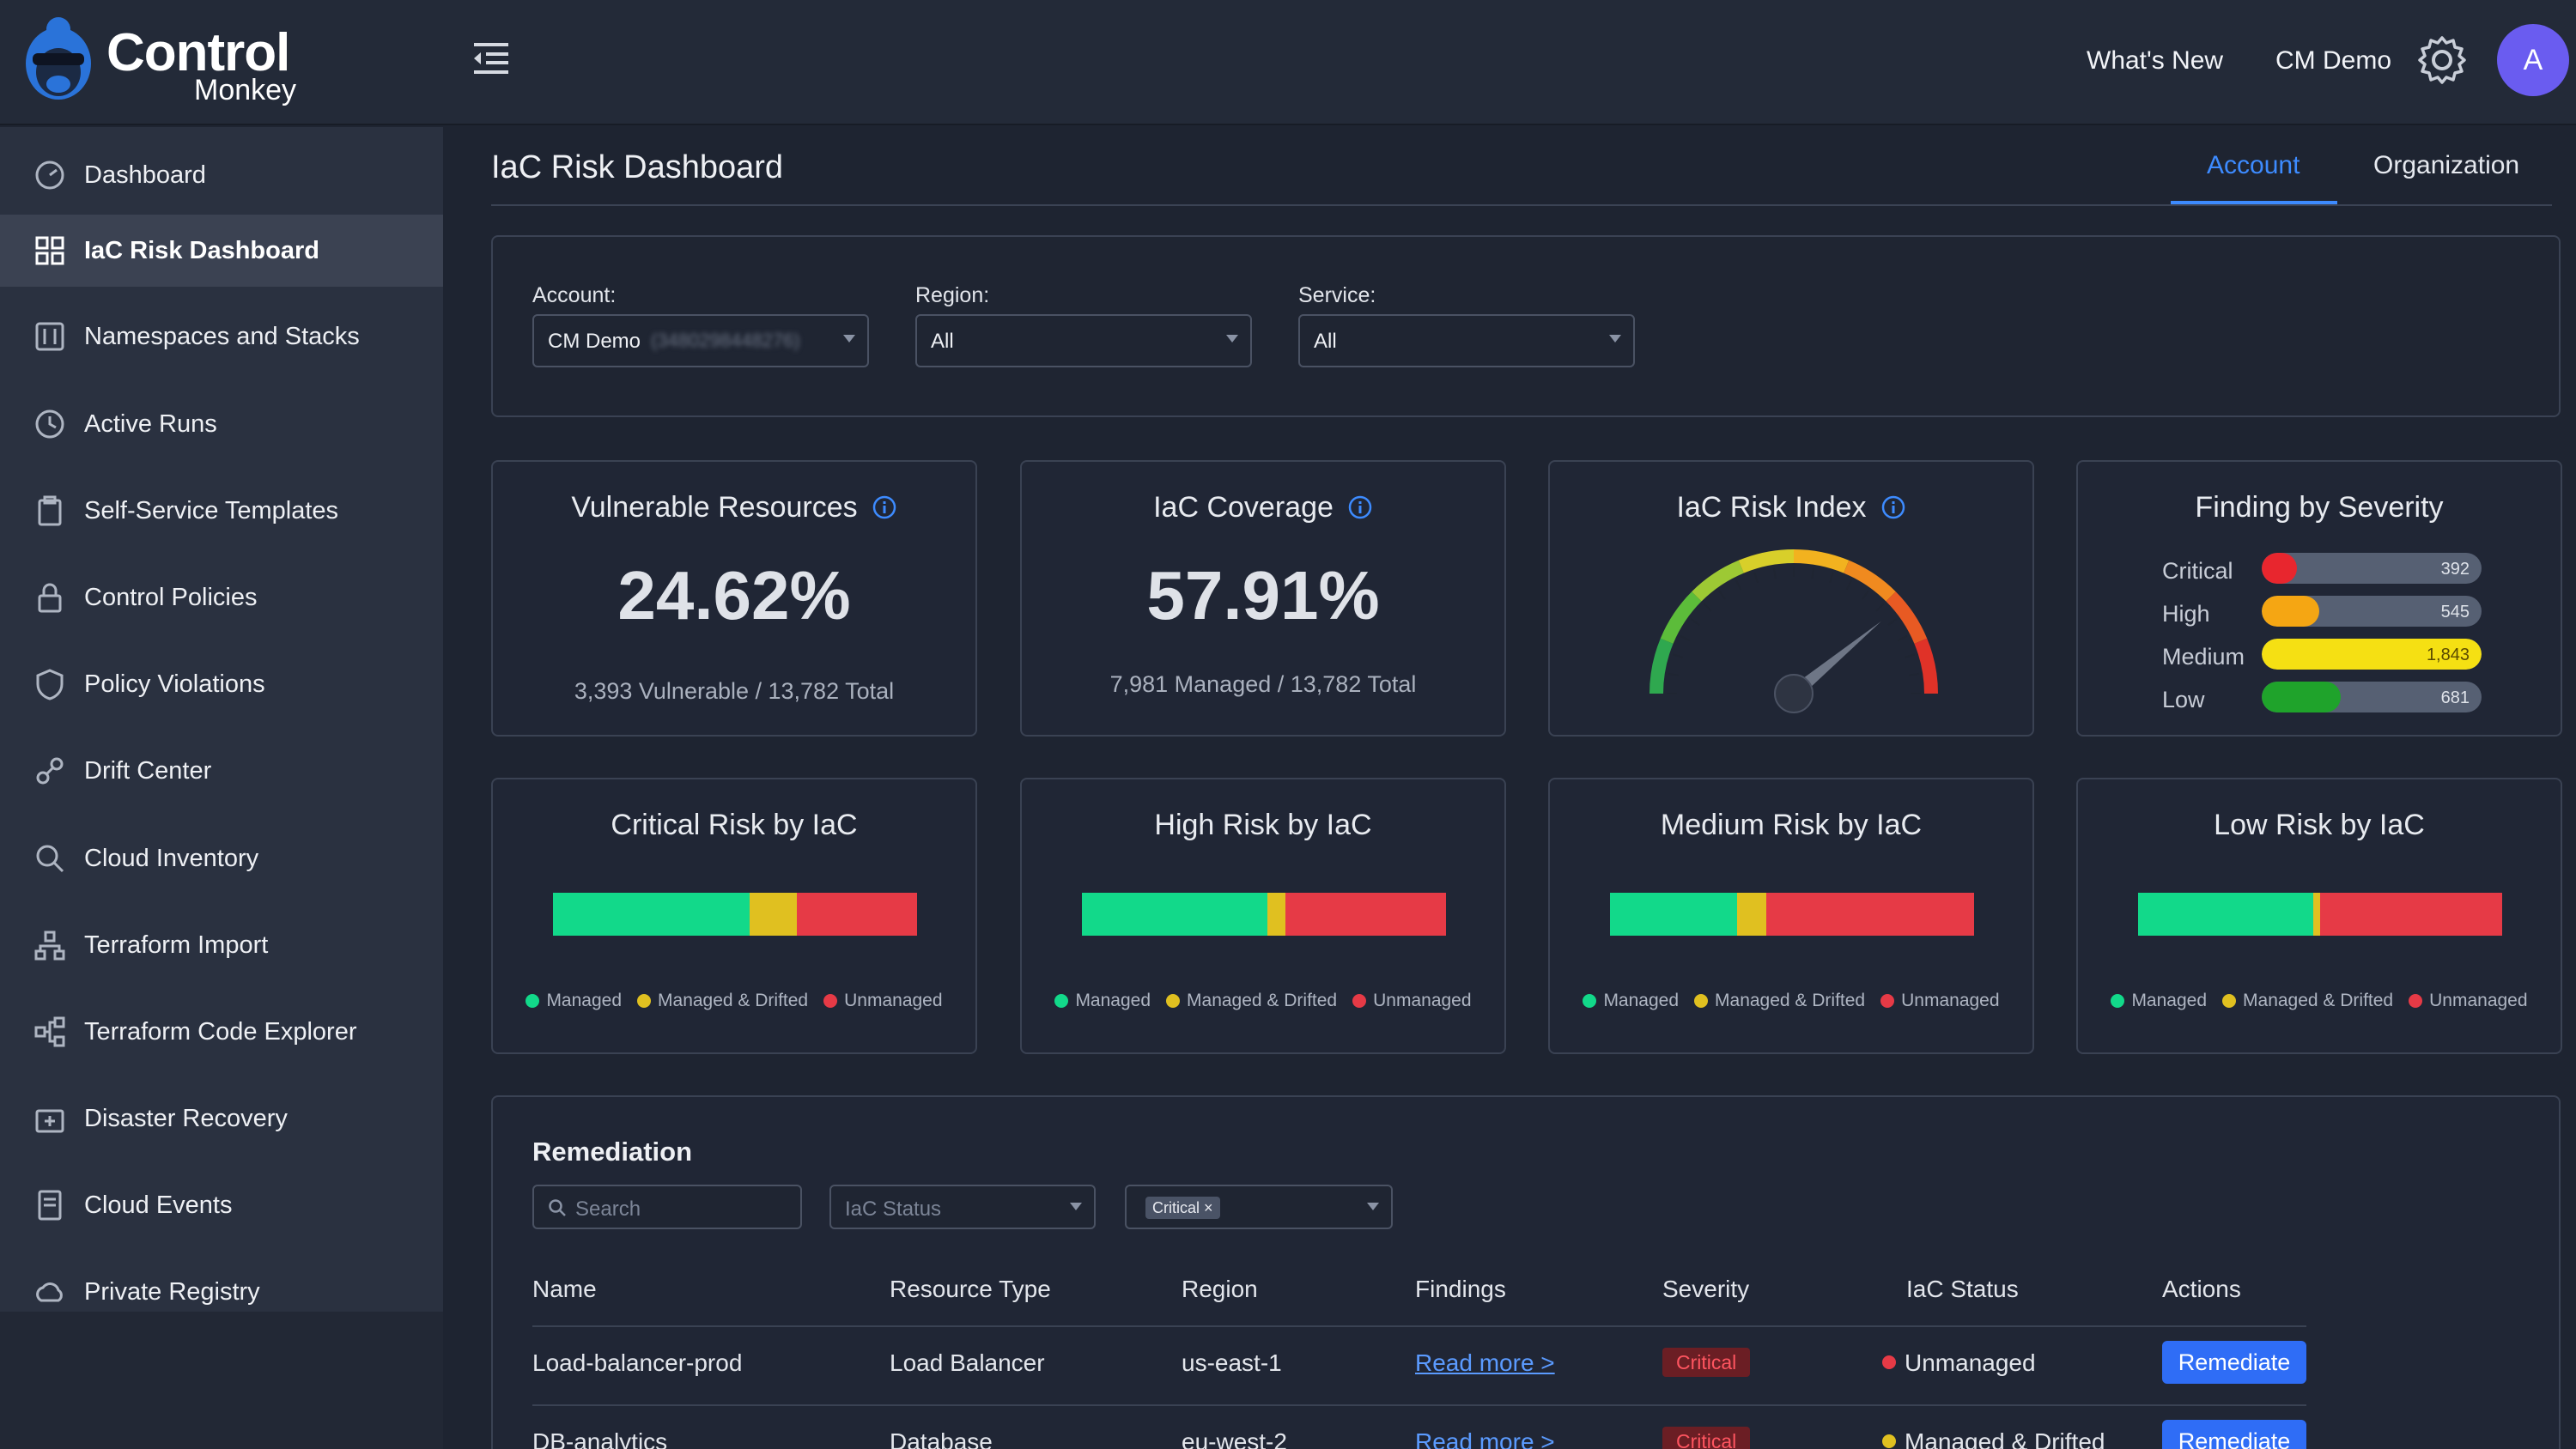 The image size is (2576, 1449). Describe the element at coordinates (970, 1289) in the screenshot. I see `column-header-resource-type: Resource Type` at that location.